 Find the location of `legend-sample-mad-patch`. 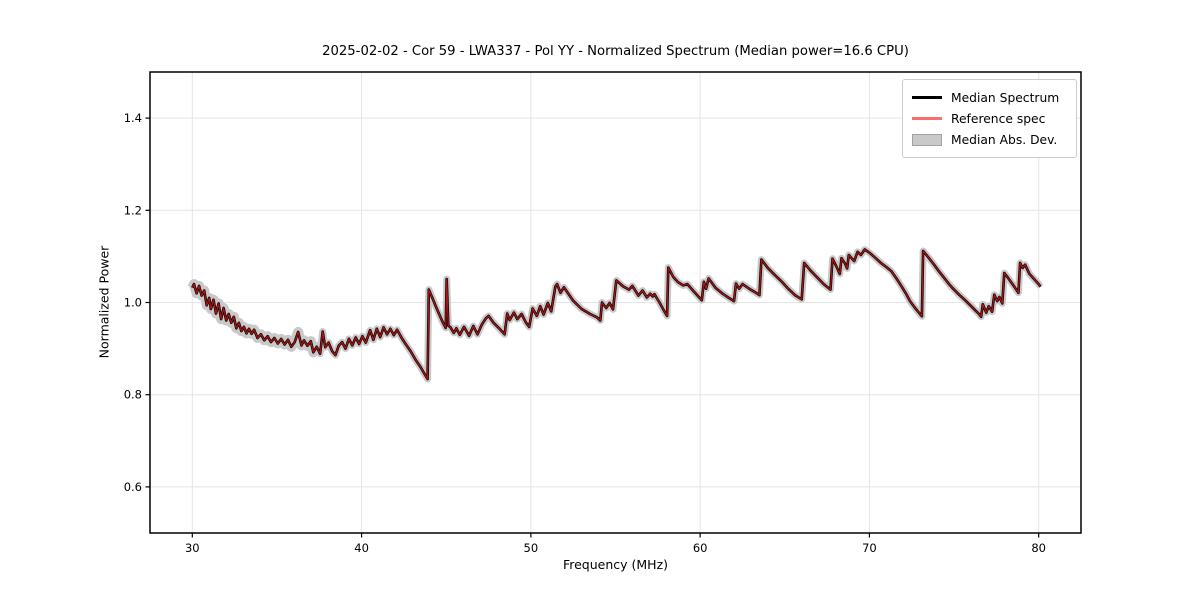

legend-sample-mad-patch is located at coordinates (927, 139).